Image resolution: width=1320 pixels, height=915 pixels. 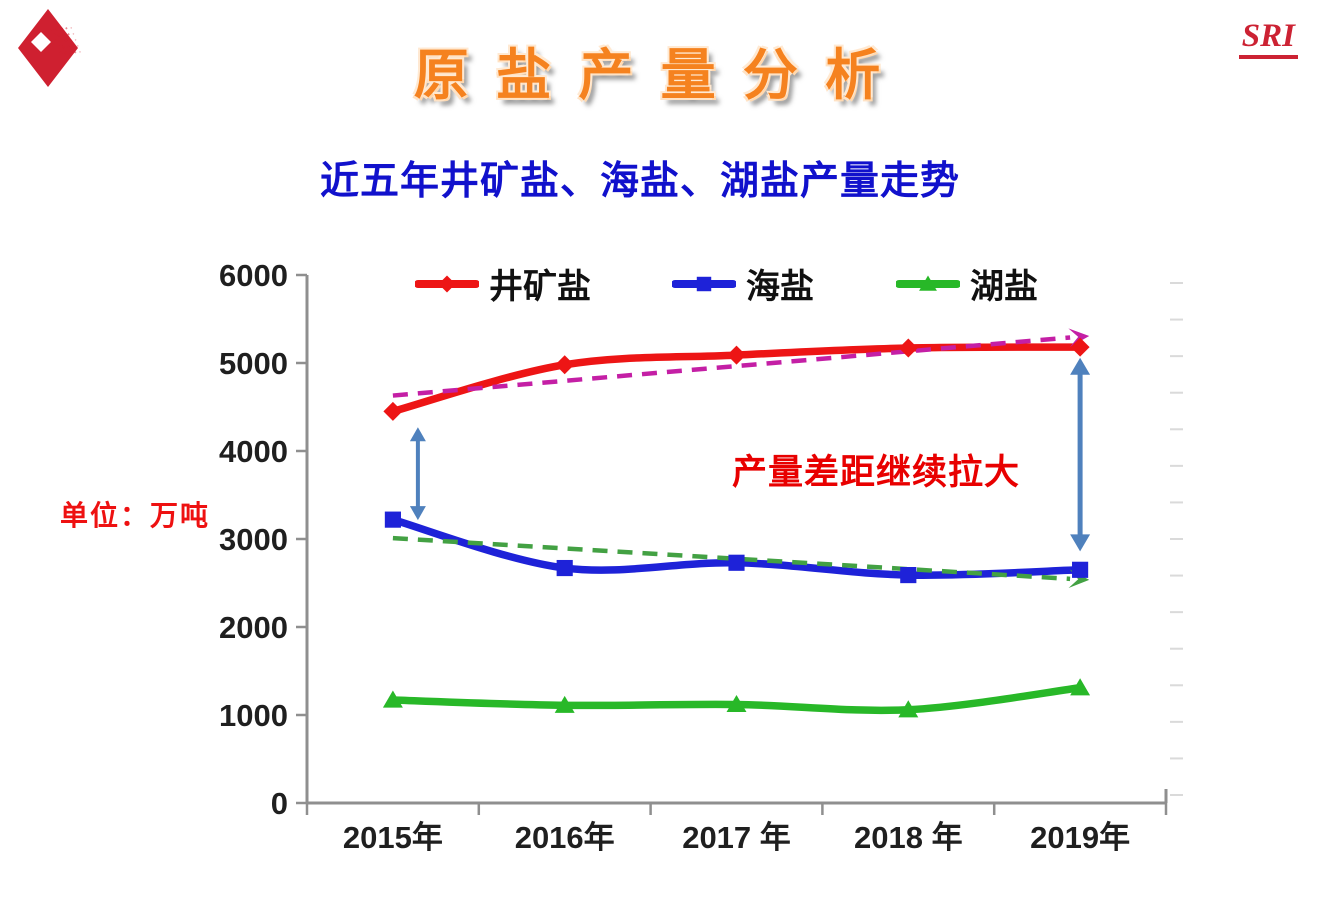 I want to click on brand-mark: SRI, so click(x=1268, y=39).